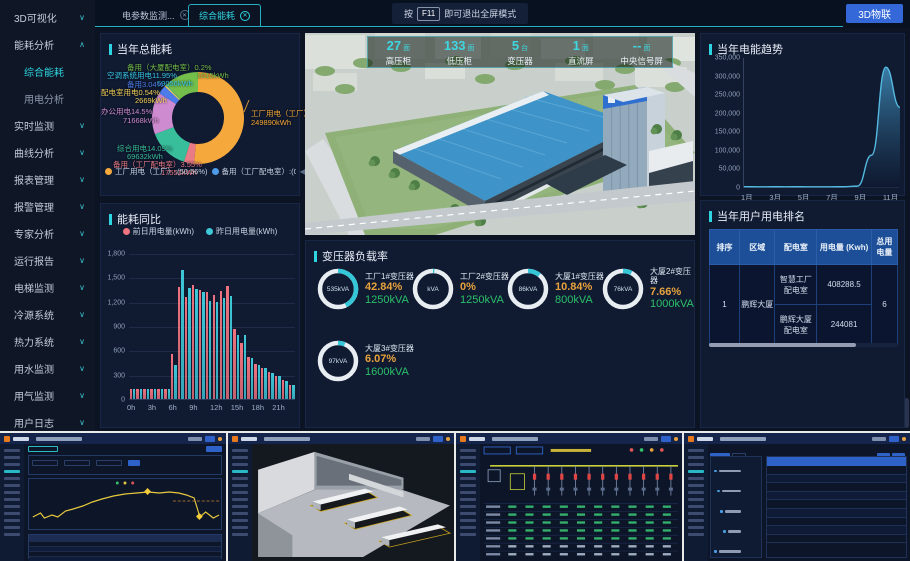 This screenshot has height=561, width=910. Describe the element at coordinates (860, 197) in the screenshot. I see `x-tick-label: 9月` at that location.